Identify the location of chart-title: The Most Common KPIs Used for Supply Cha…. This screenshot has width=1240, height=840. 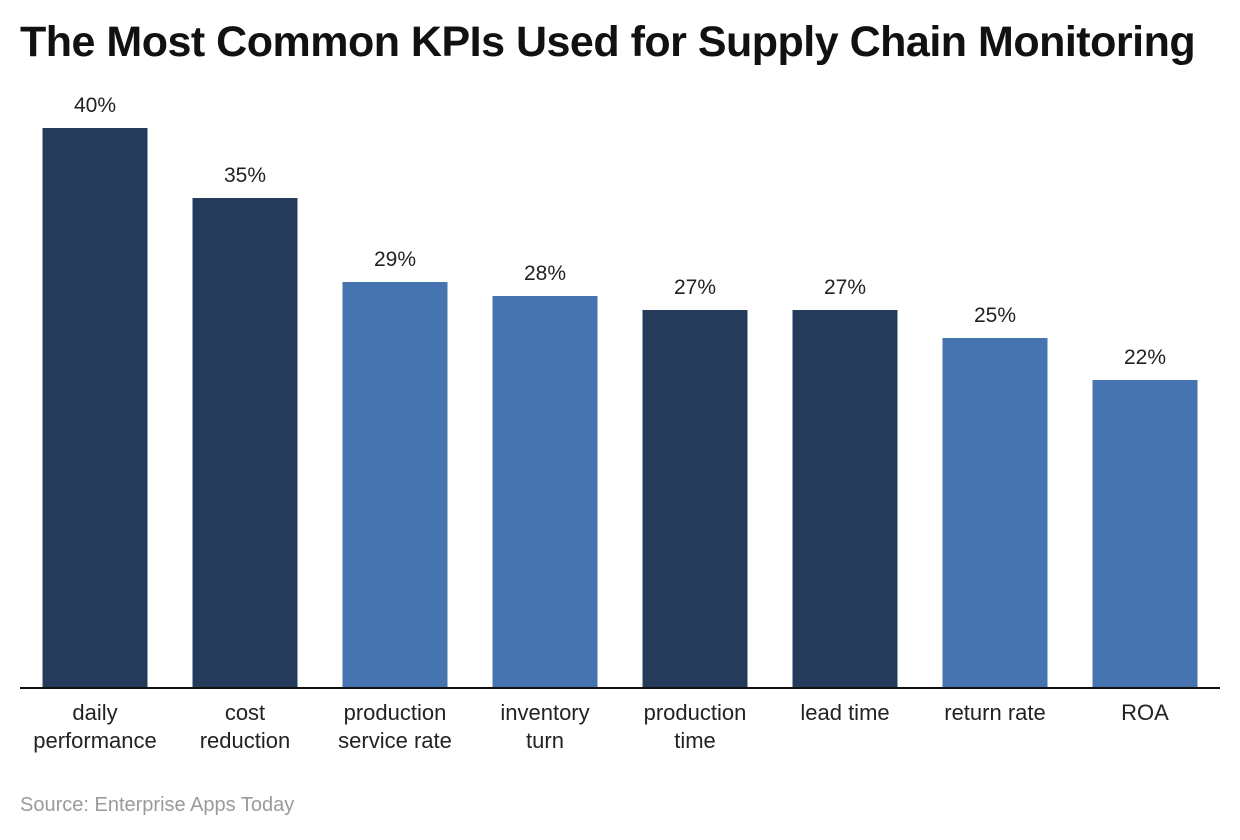
(608, 42).